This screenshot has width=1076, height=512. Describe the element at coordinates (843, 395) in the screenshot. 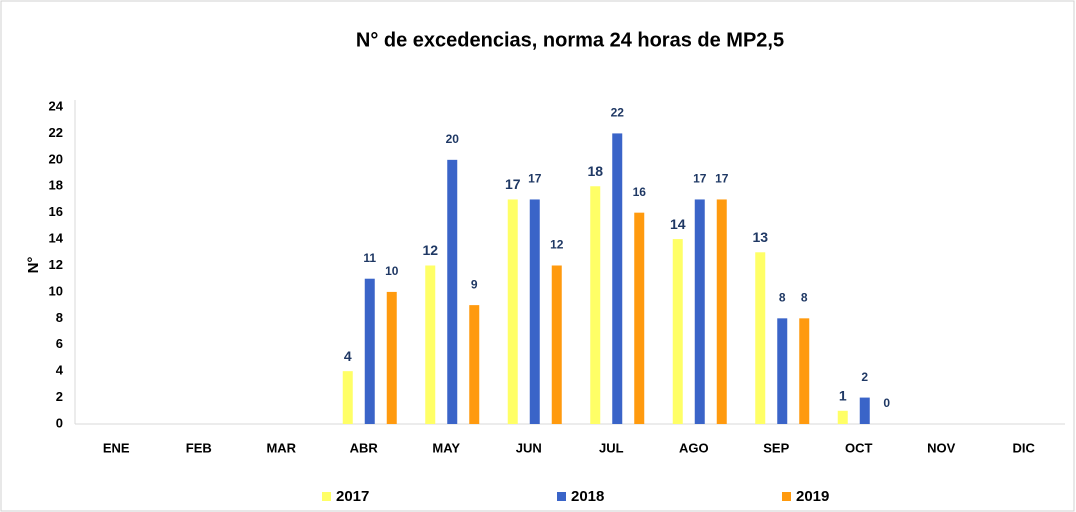

I see `data-label: 1` at that location.